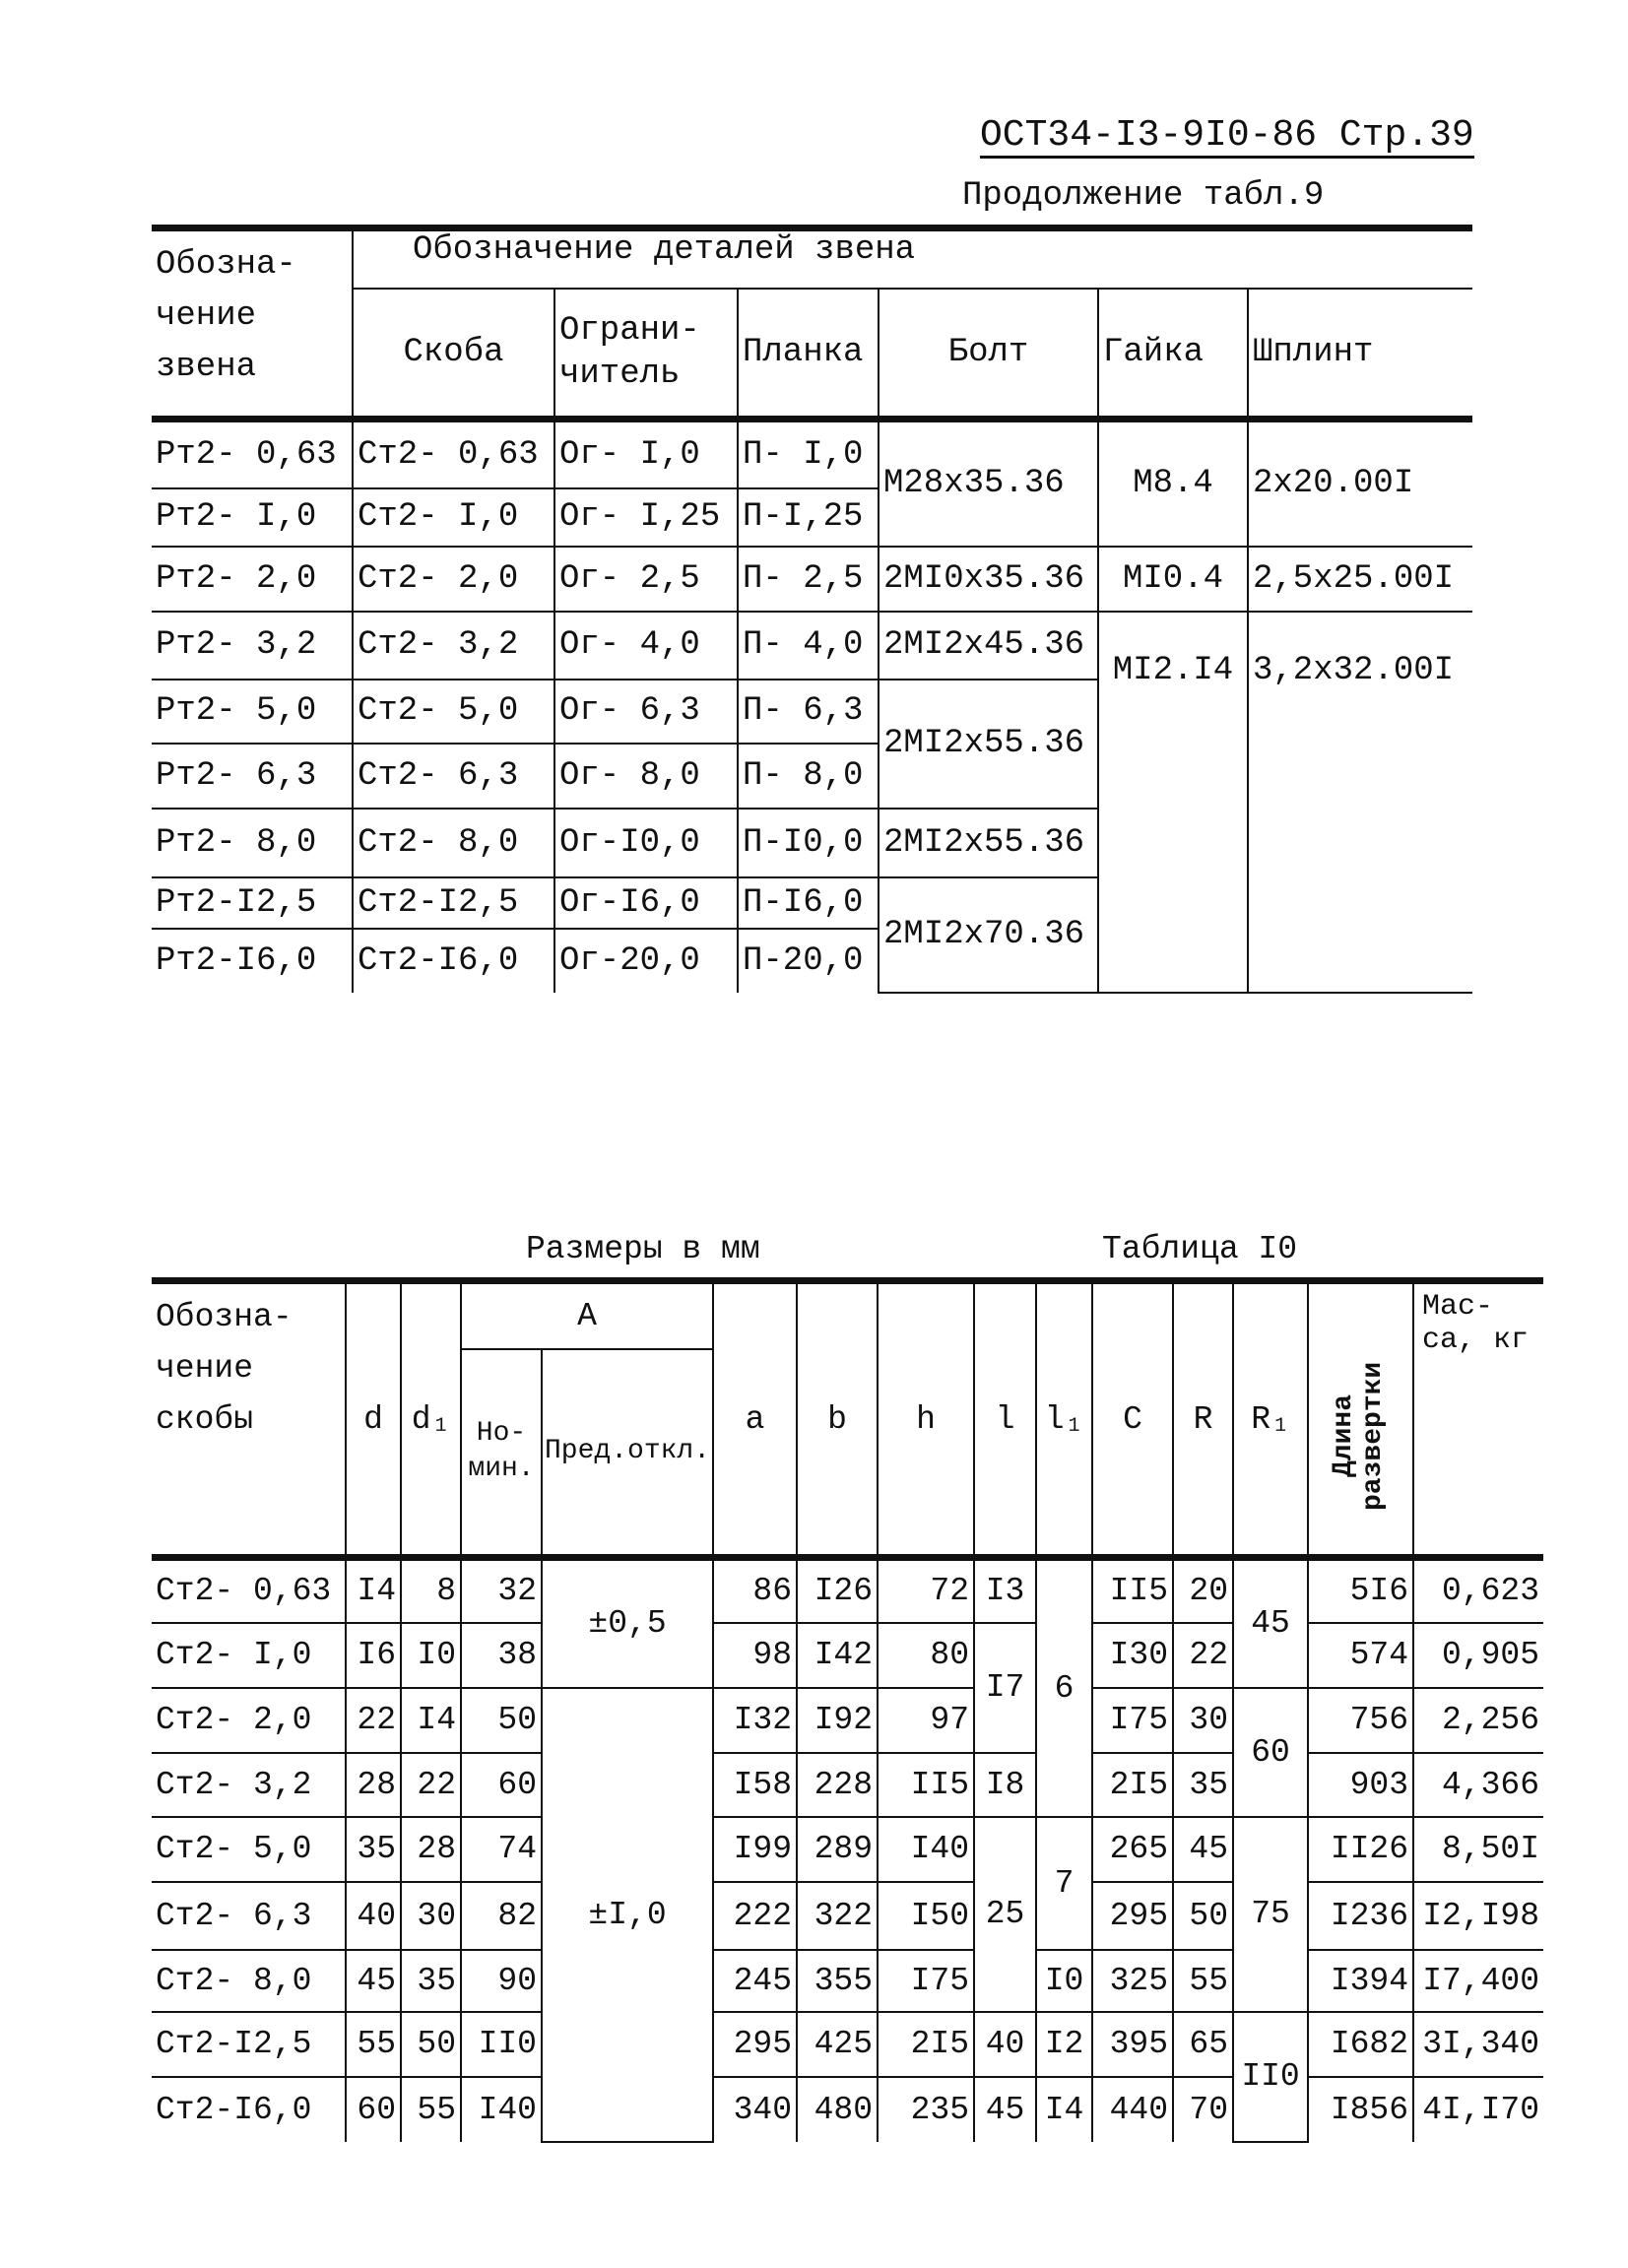  I want to click on table-row: Ст2- 8,0 45 35 90 245 355 I75 I0 325 55 I394 I7,400, so click(848, 1981).